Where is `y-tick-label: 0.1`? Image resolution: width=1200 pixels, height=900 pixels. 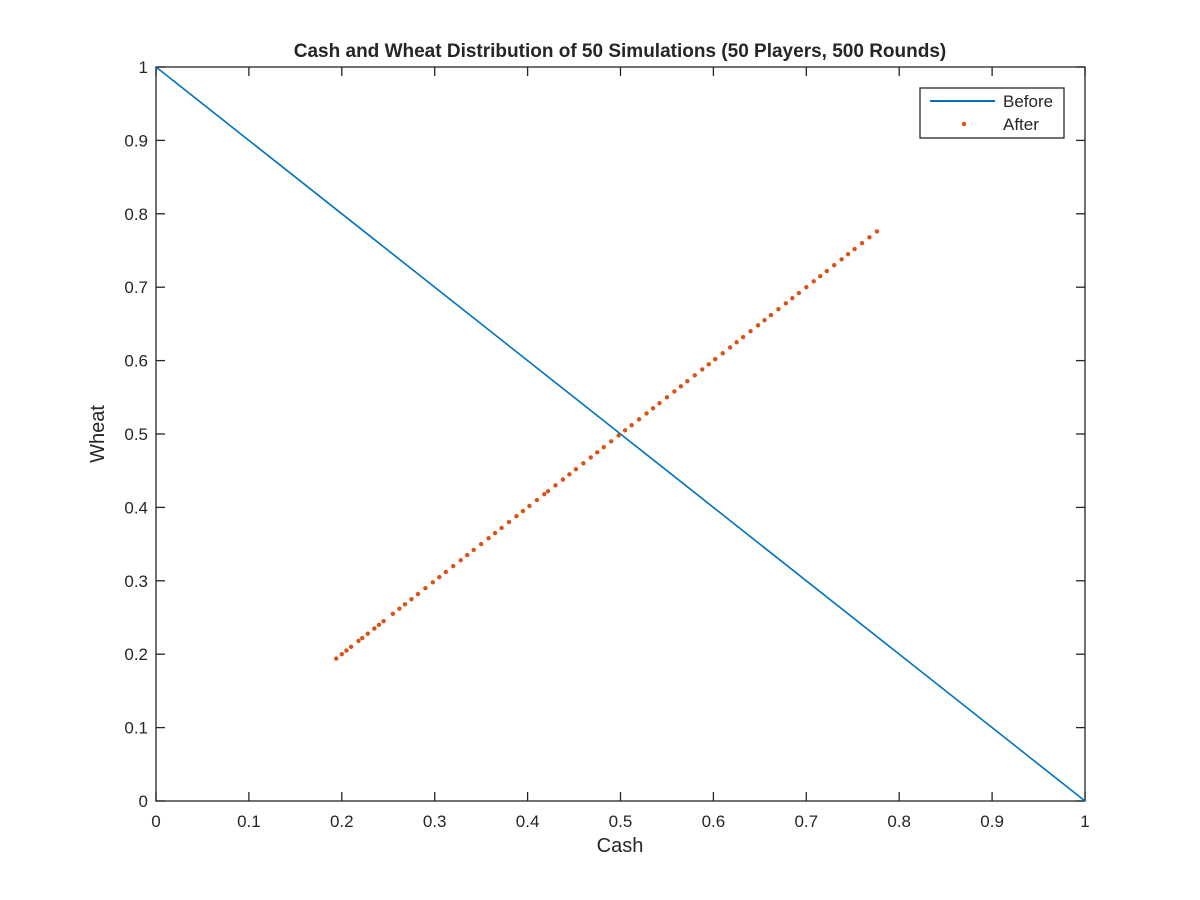
y-tick-label: 0.1 is located at coordinates (136, 728).